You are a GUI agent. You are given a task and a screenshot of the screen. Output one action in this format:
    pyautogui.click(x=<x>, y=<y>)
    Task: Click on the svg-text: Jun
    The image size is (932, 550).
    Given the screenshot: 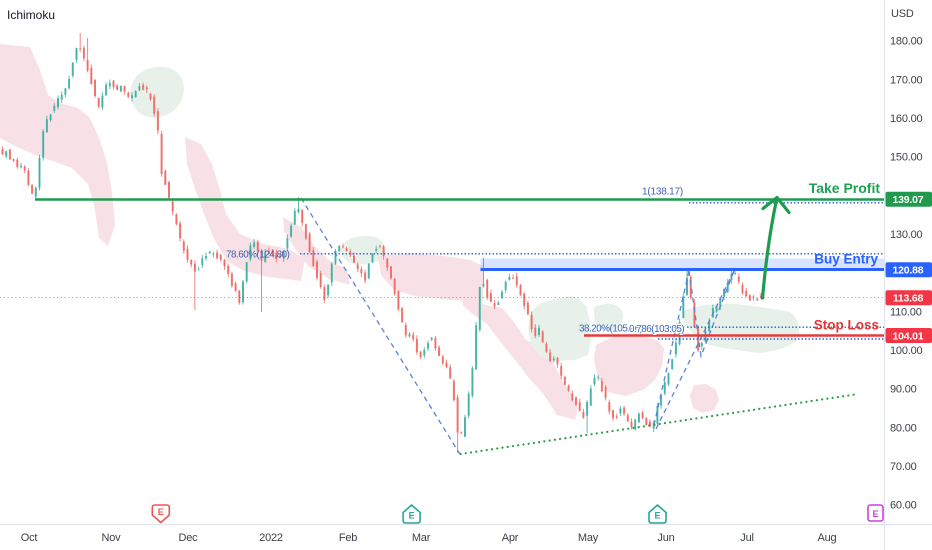 What is the action you would take?
    pyautogui.click(x=665, y=538)
    